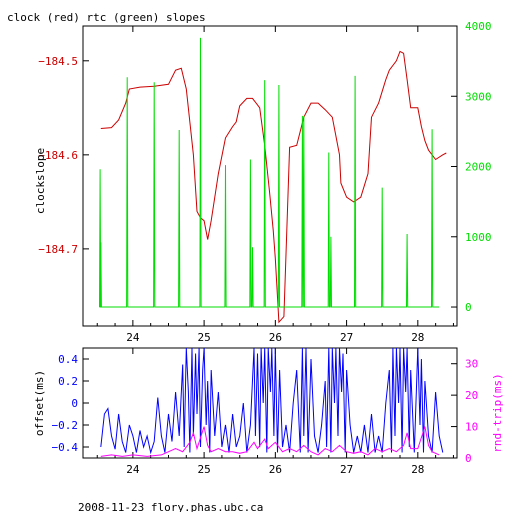 Image resolution: width=512 pixels, height=512 pixels. Describe the element at coordinates (471, 427) in the screenshot. I see `lower-y2-tick-label-1: 10` at that location.